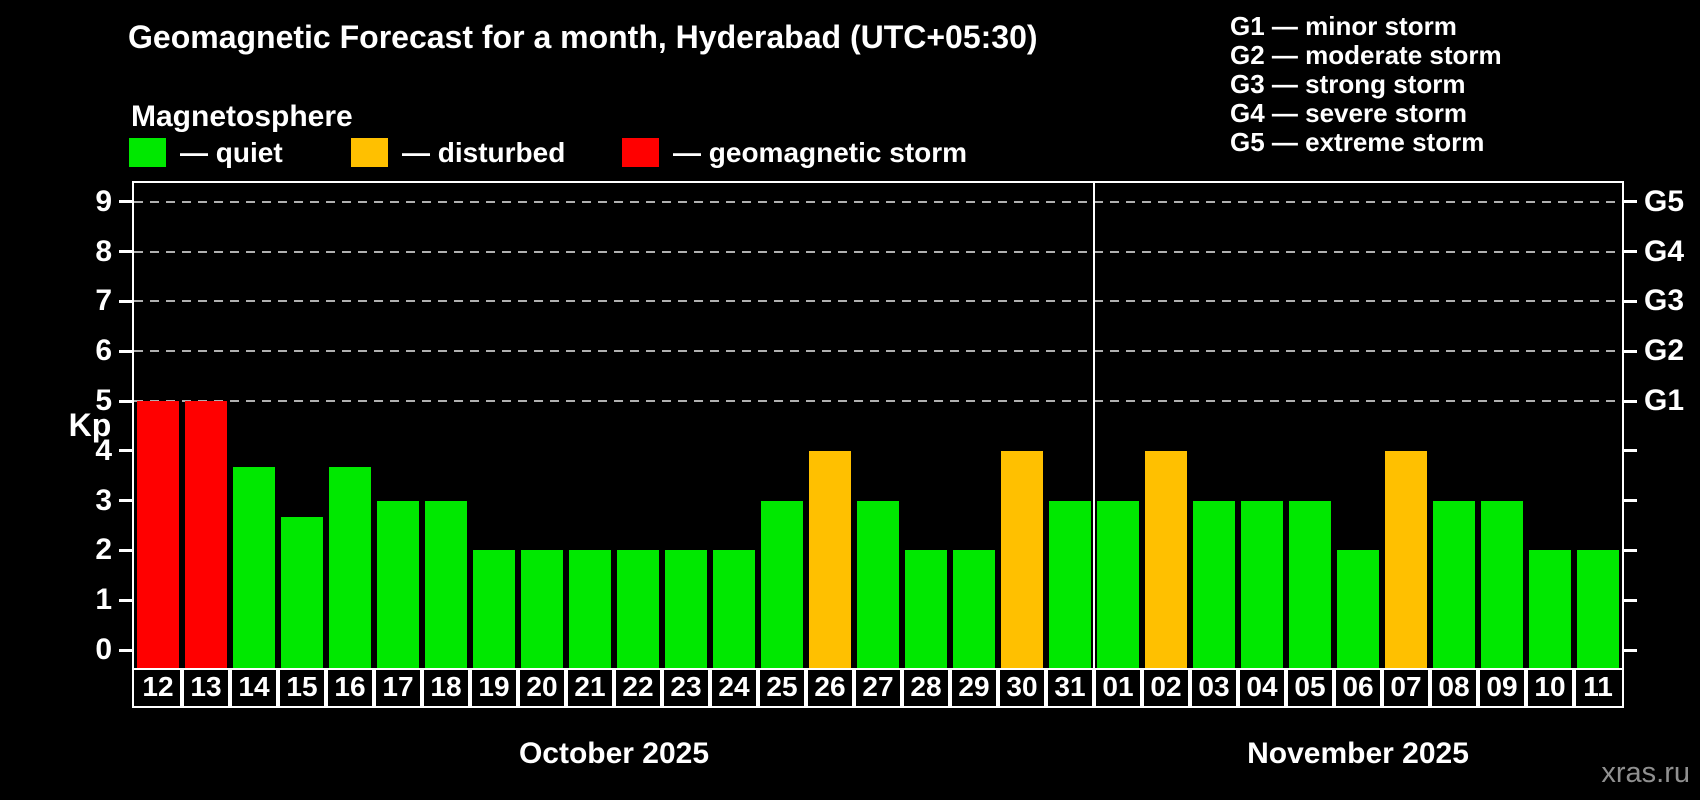 This screenshot has height=800, width=1700. I want to click on day-label-19: 19, so click(494, 688).